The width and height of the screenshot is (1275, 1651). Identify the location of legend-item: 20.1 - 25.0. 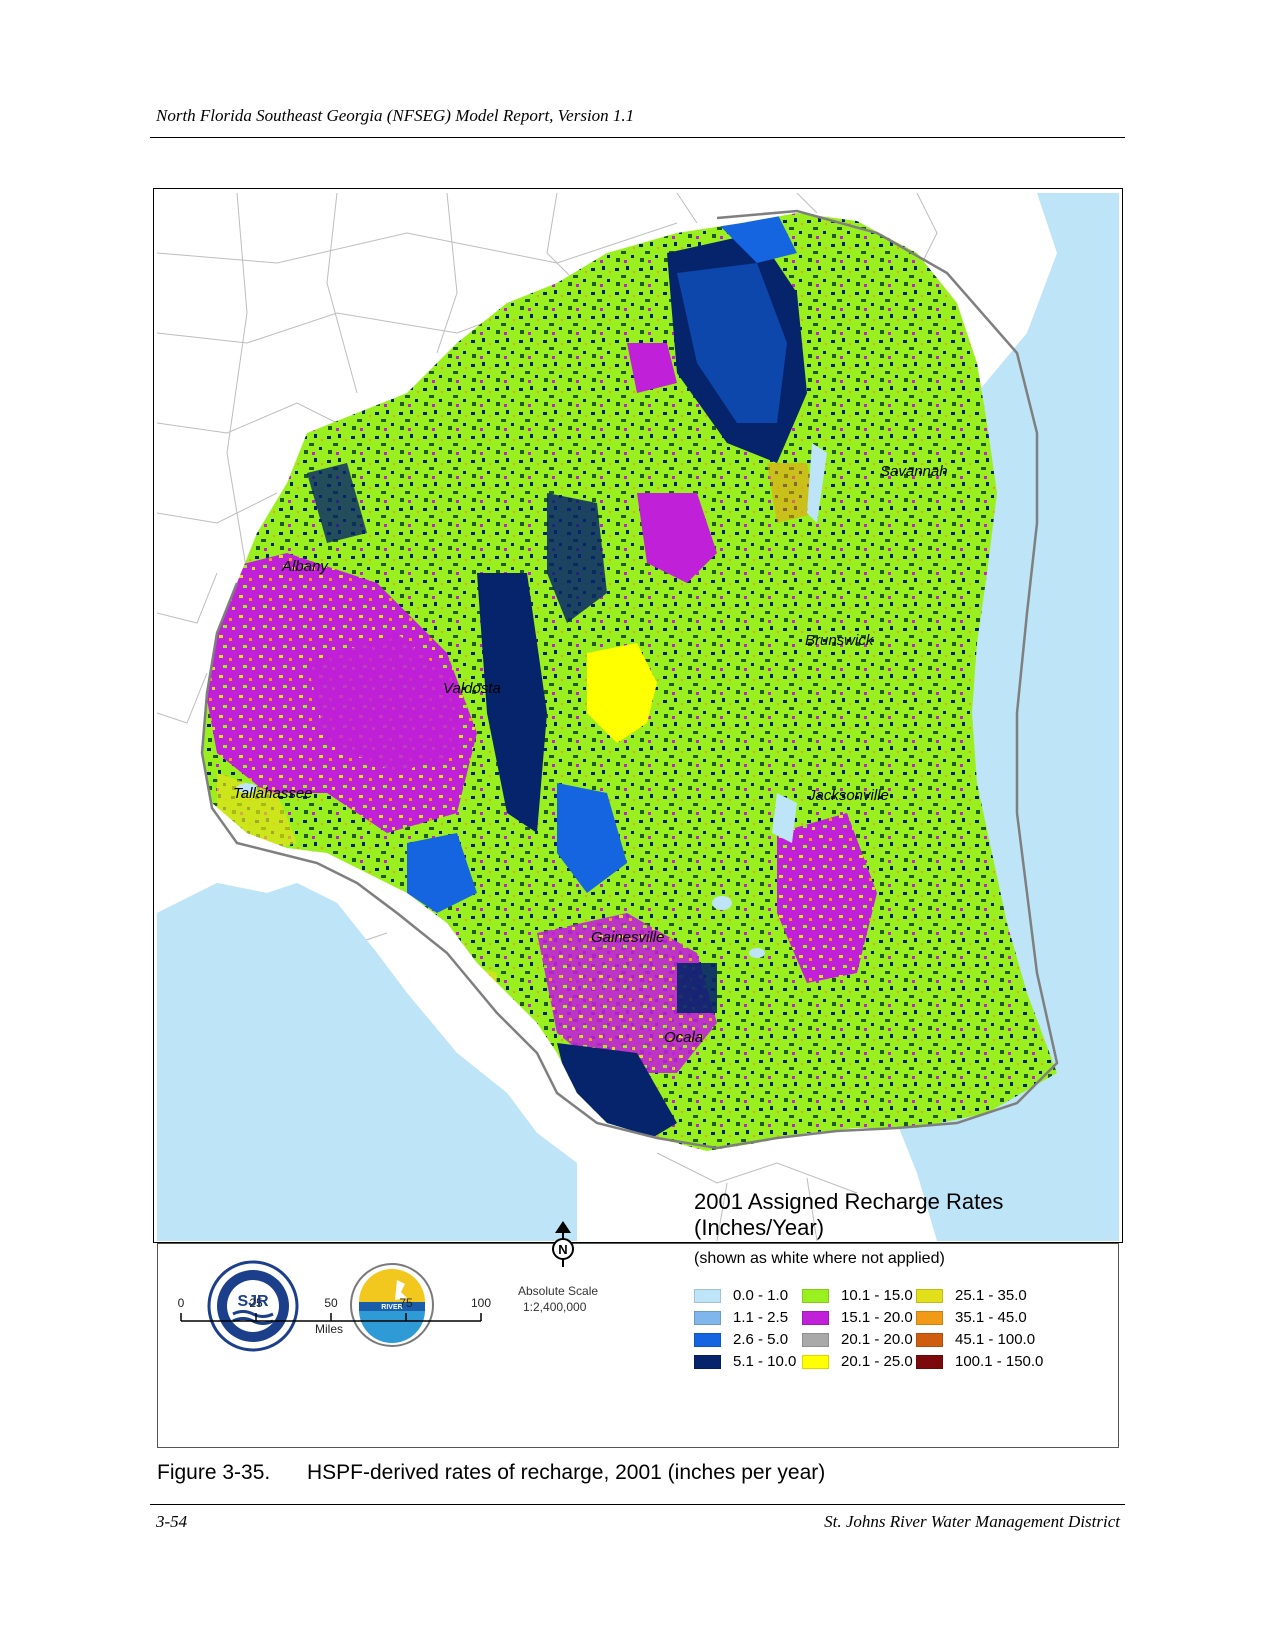
(857, 1361).